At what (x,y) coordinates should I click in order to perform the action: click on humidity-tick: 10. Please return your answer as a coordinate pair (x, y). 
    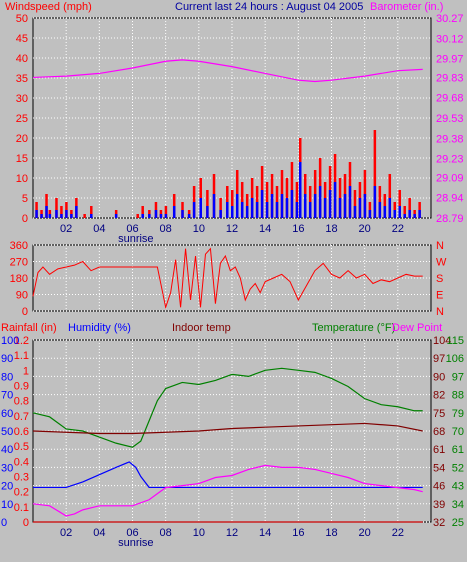
    Looking at the image, I should click on (7, 505).